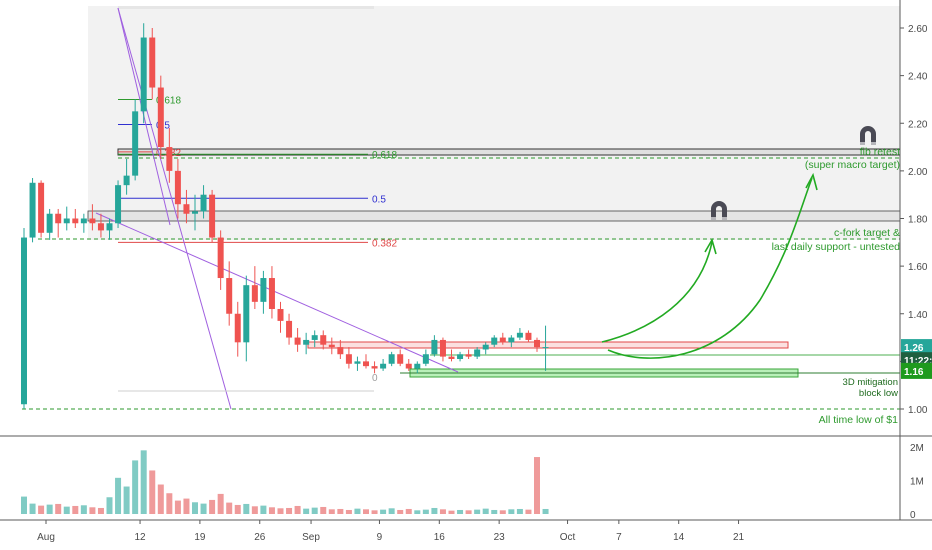 This screenshot has height=550, width=932. I want to click on price-badge-label: 1.16, so click(914, 372).